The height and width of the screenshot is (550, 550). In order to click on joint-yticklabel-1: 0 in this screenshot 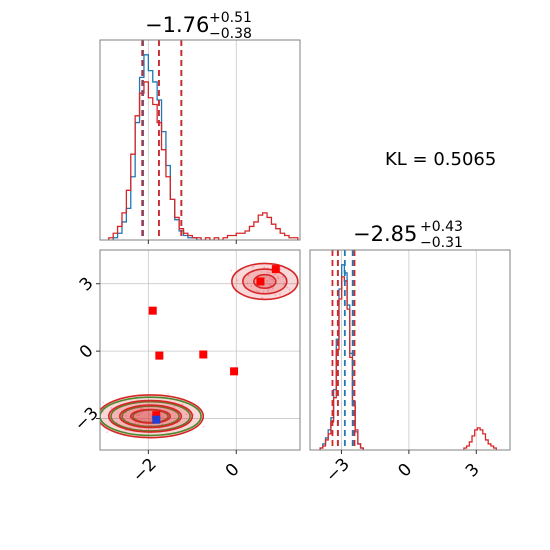, I will do `click(87, 352)`.